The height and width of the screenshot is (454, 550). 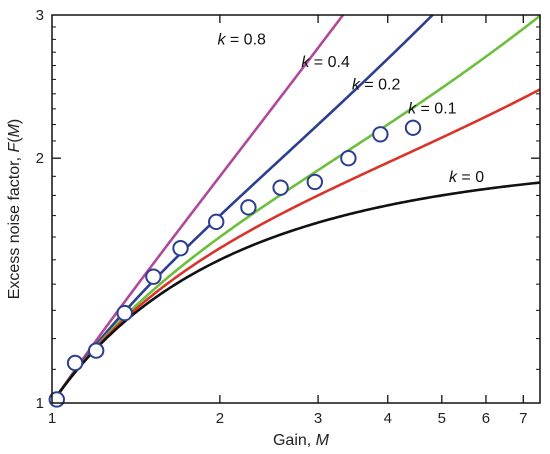 I want to click on y-axis-title-var: F, so click(x=14, y=147).